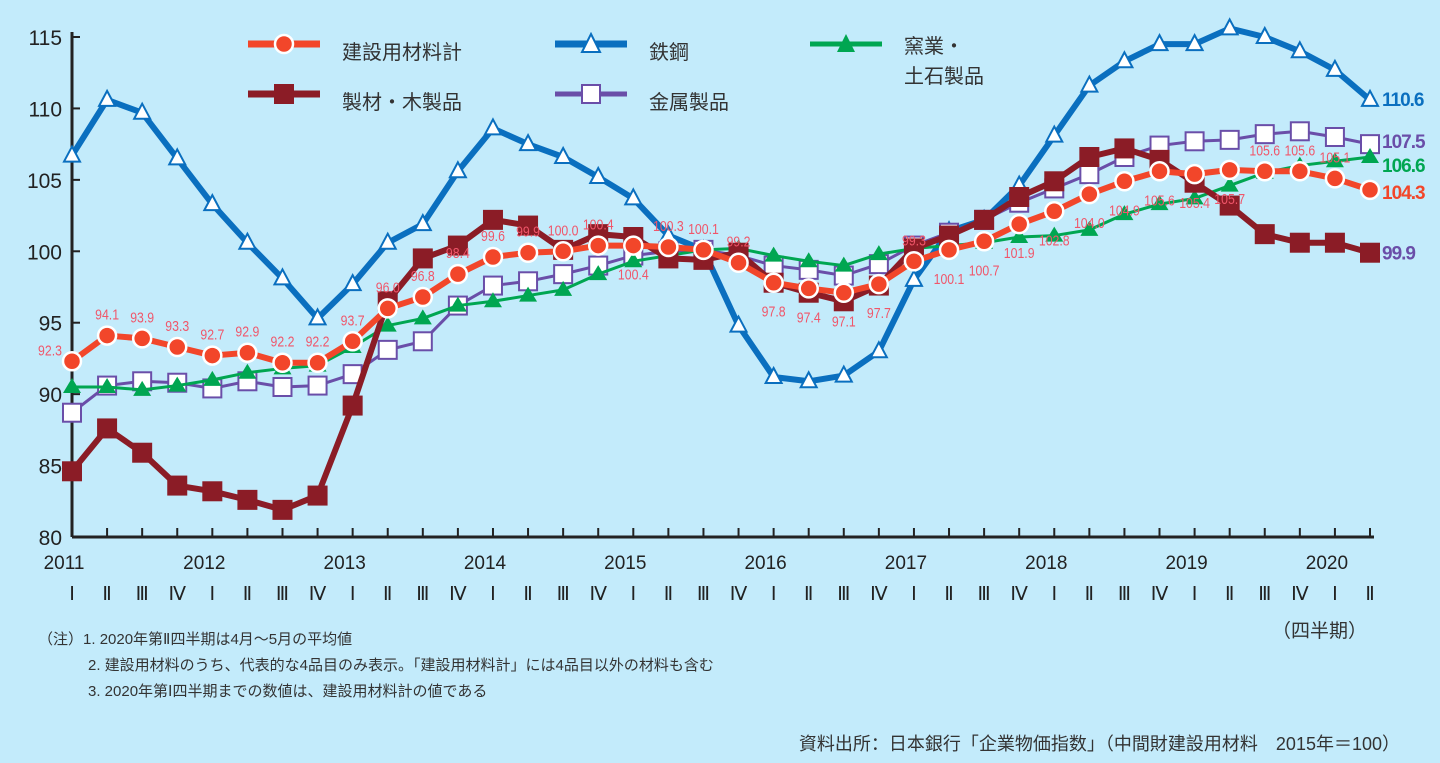 The image size is (1440, 763). I want to click on y-tick-label: 95, so click(50, 324).